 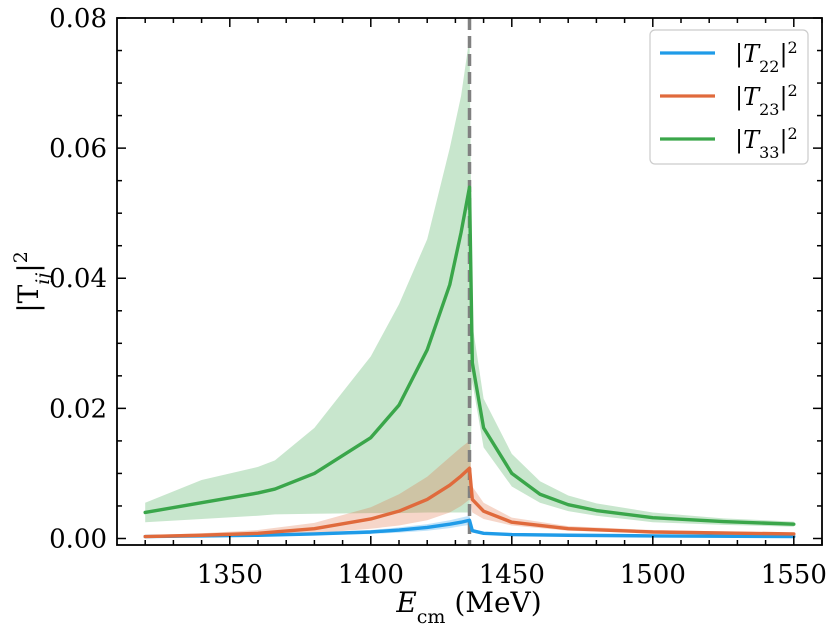 I want to click on x-tick-label-3: 1500, so click(x=653, y=575).